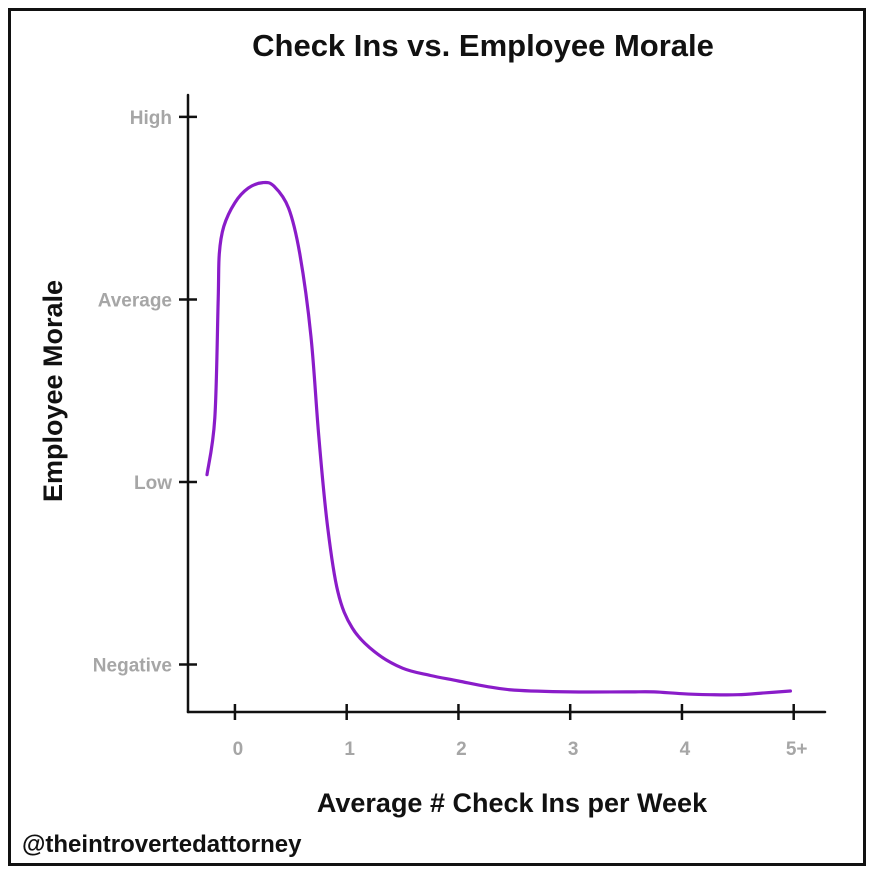 Image resolution: width=880 pixels, height=880 pixels. I want to click on y-tick-label: Average, so click(135, 300).